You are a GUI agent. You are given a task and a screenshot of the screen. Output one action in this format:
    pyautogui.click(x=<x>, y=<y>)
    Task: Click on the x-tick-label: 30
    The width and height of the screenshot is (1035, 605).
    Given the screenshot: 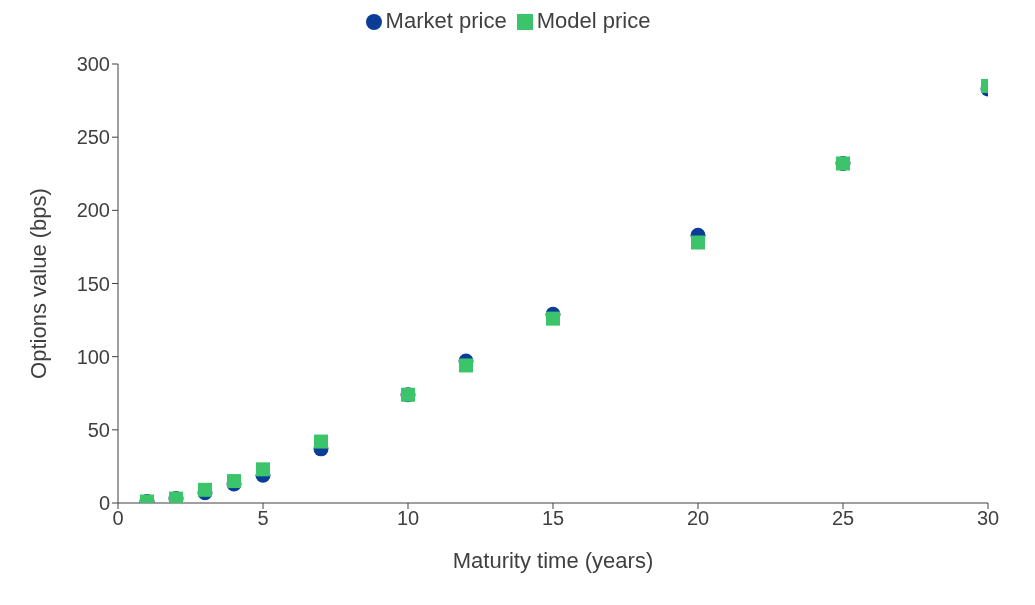 What is the action you would take?
    pyautogui.click(x=988, y=518)
    